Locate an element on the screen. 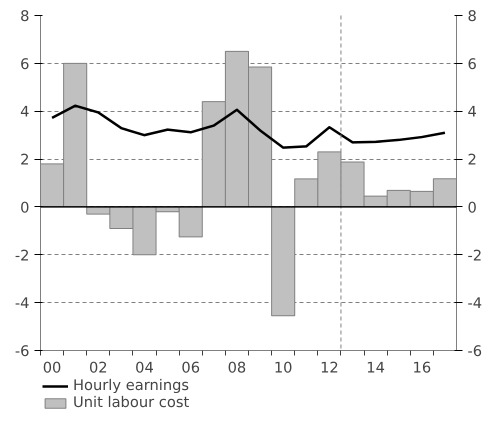 This screenshot has height=429, width=491. x-tick-label: 02 is located at coordinates (98, 368).